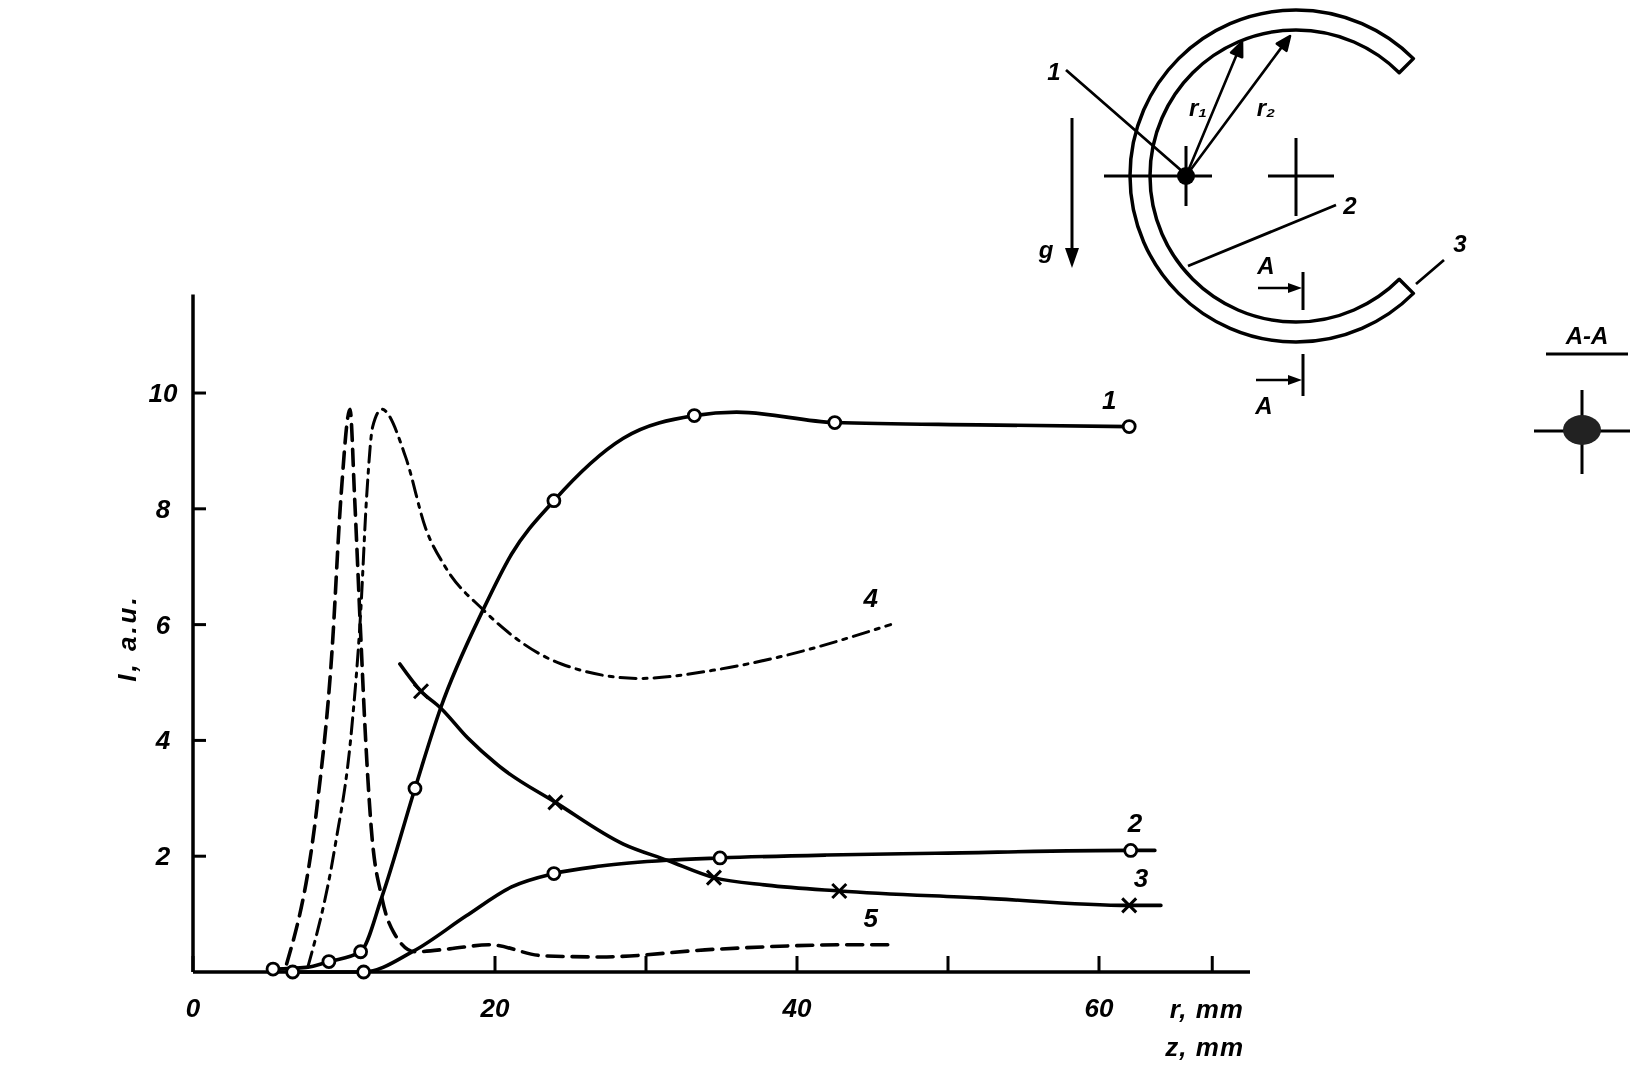 The width and height of the screenshot is (1650, 1076). What do you see at coordinates (871, 917) in the screenshot?
I see `series-label: 5` at bounding box center [871, 917].